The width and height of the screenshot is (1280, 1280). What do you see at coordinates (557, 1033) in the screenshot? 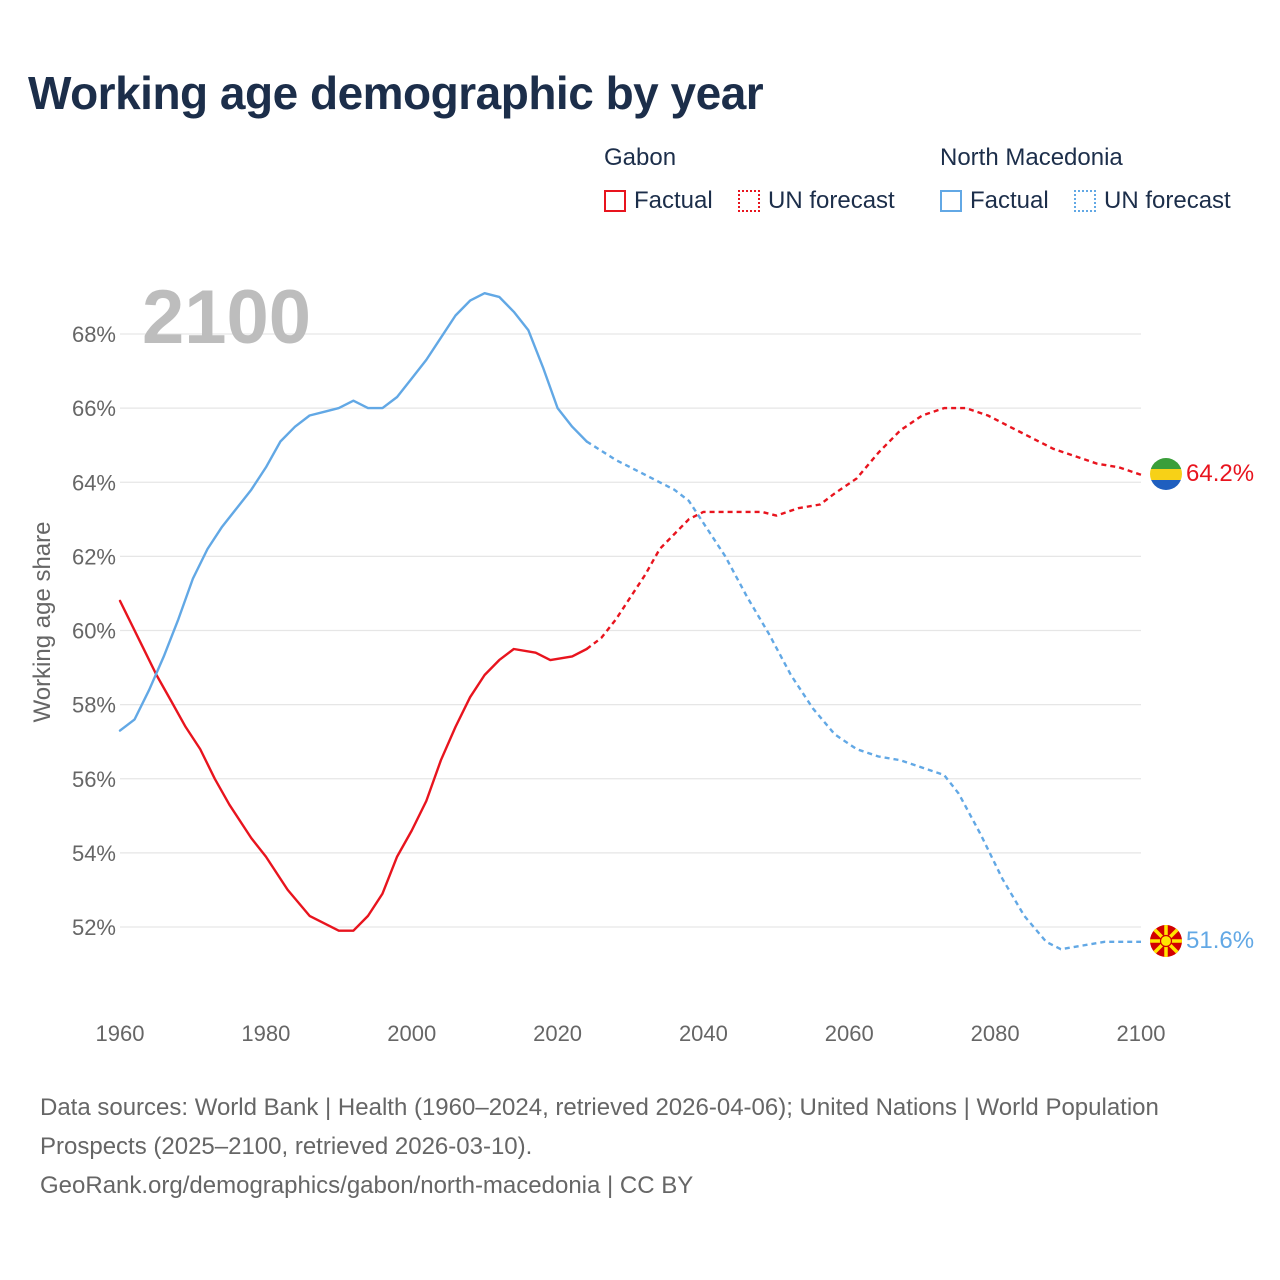
I see `x-tick-label: 2020` at bounding box center [557, 1033].